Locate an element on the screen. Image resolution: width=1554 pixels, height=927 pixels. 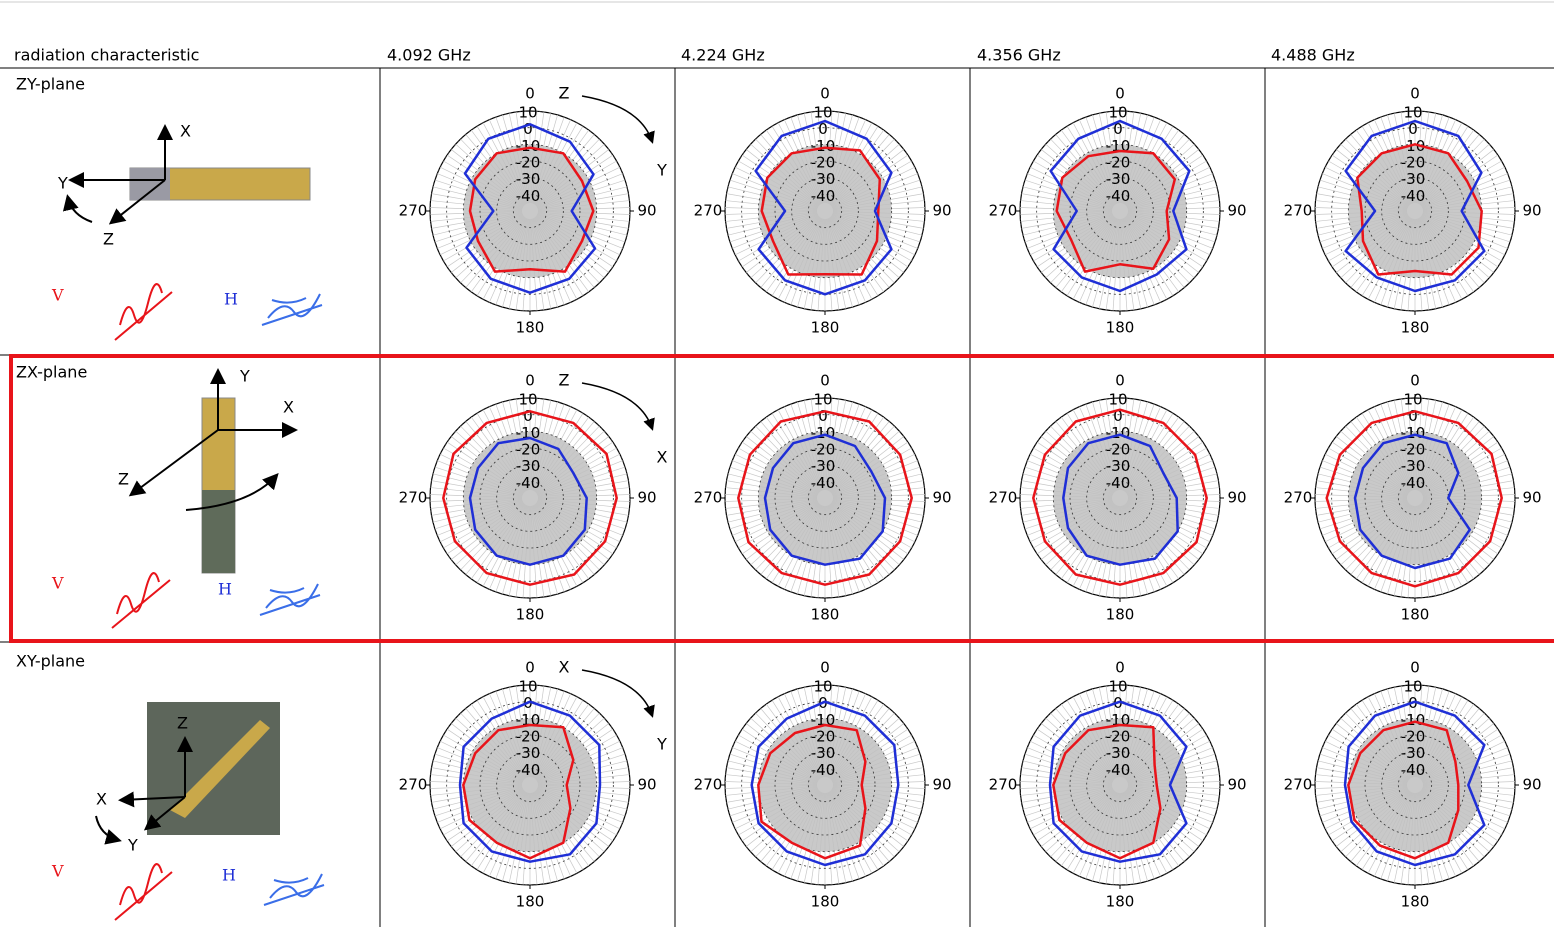
annotation: X is located at coordinates (564, 667).